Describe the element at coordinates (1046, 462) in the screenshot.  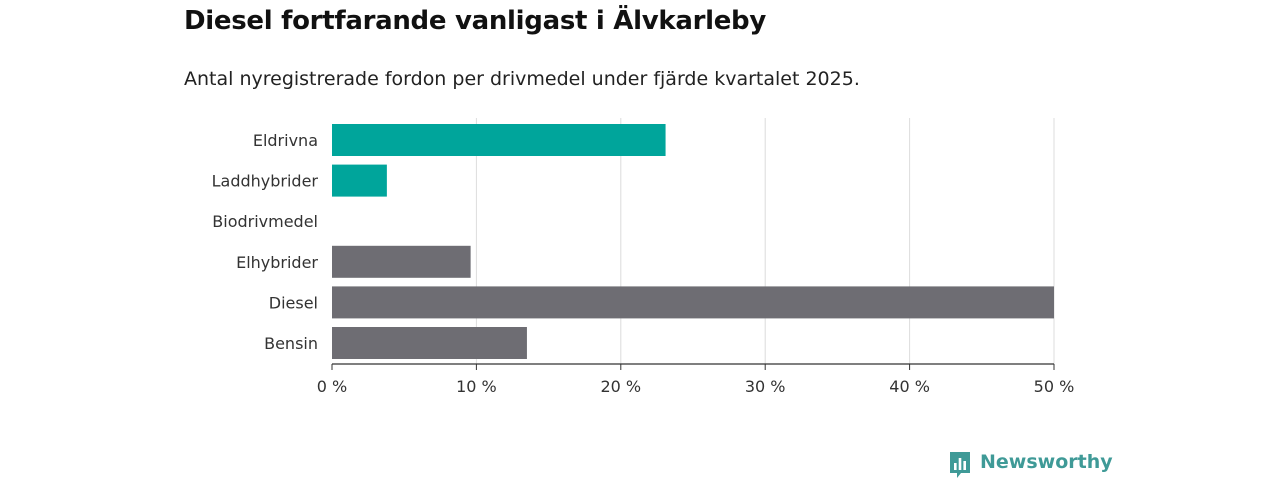
I see `newsworthy-logo-text: Newsworthy` at that location.